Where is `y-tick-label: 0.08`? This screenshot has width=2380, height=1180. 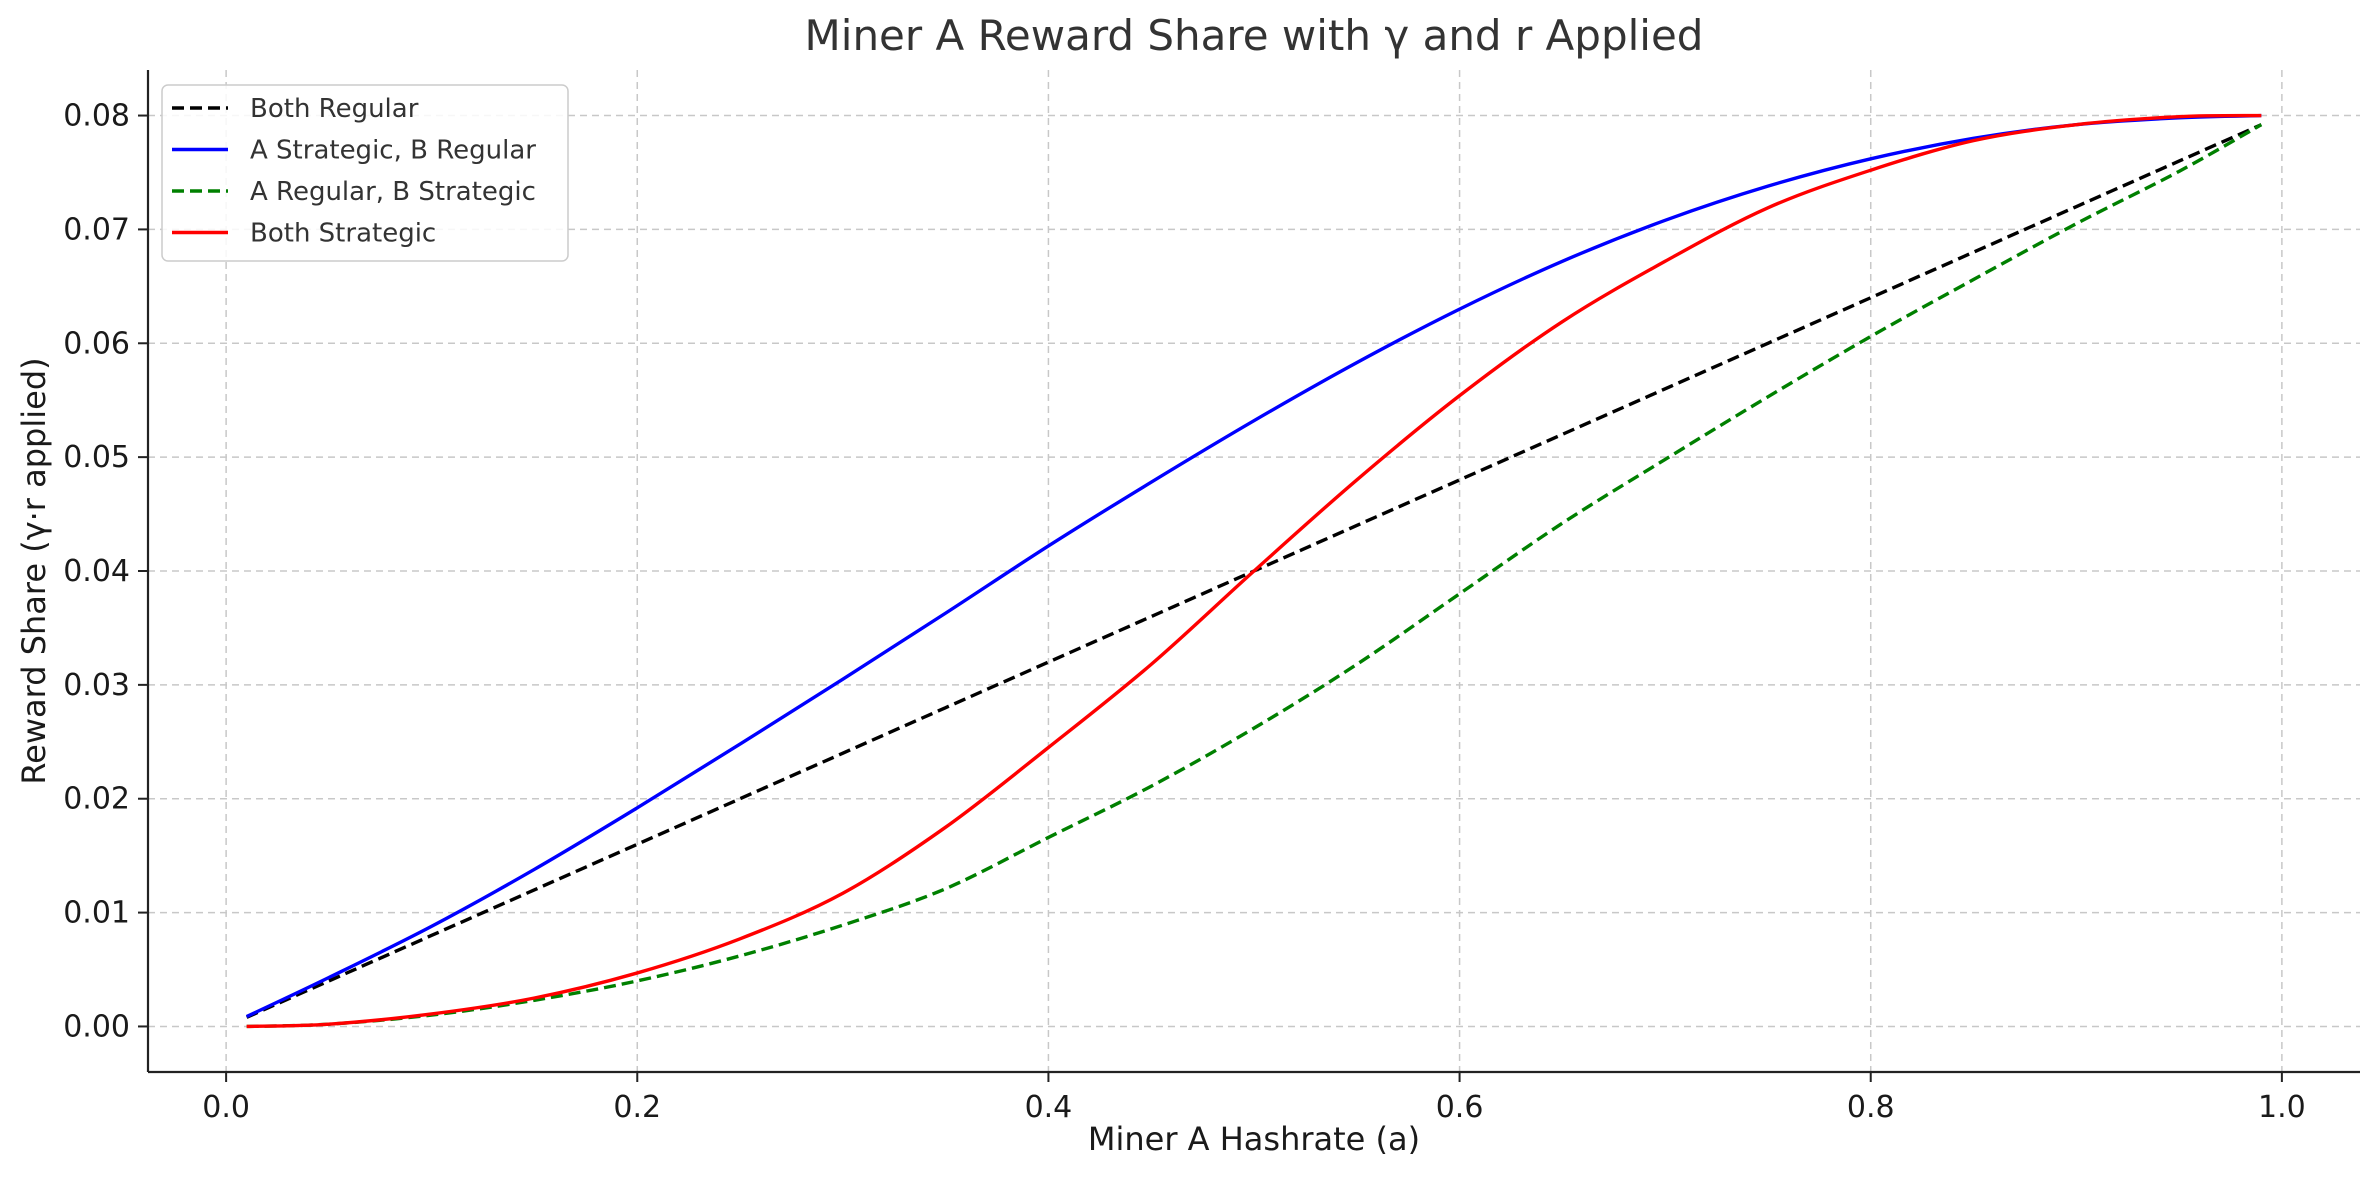
y-tick-label: 0.08 is located at coordinates (96, 116).